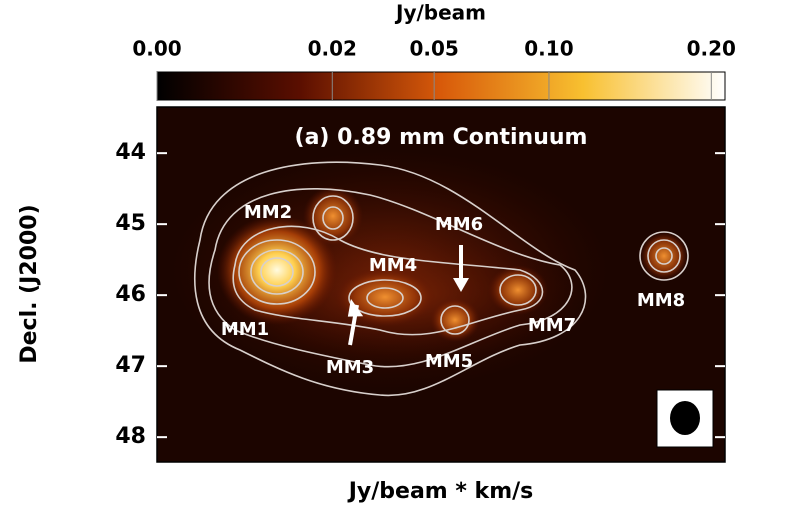 This screenshot has width=800, height=522. What do you see at coordinates (332, 49) in the screenshot?
I see `colorbar-tick-label: 0.02` at bounding box center [332, 49].